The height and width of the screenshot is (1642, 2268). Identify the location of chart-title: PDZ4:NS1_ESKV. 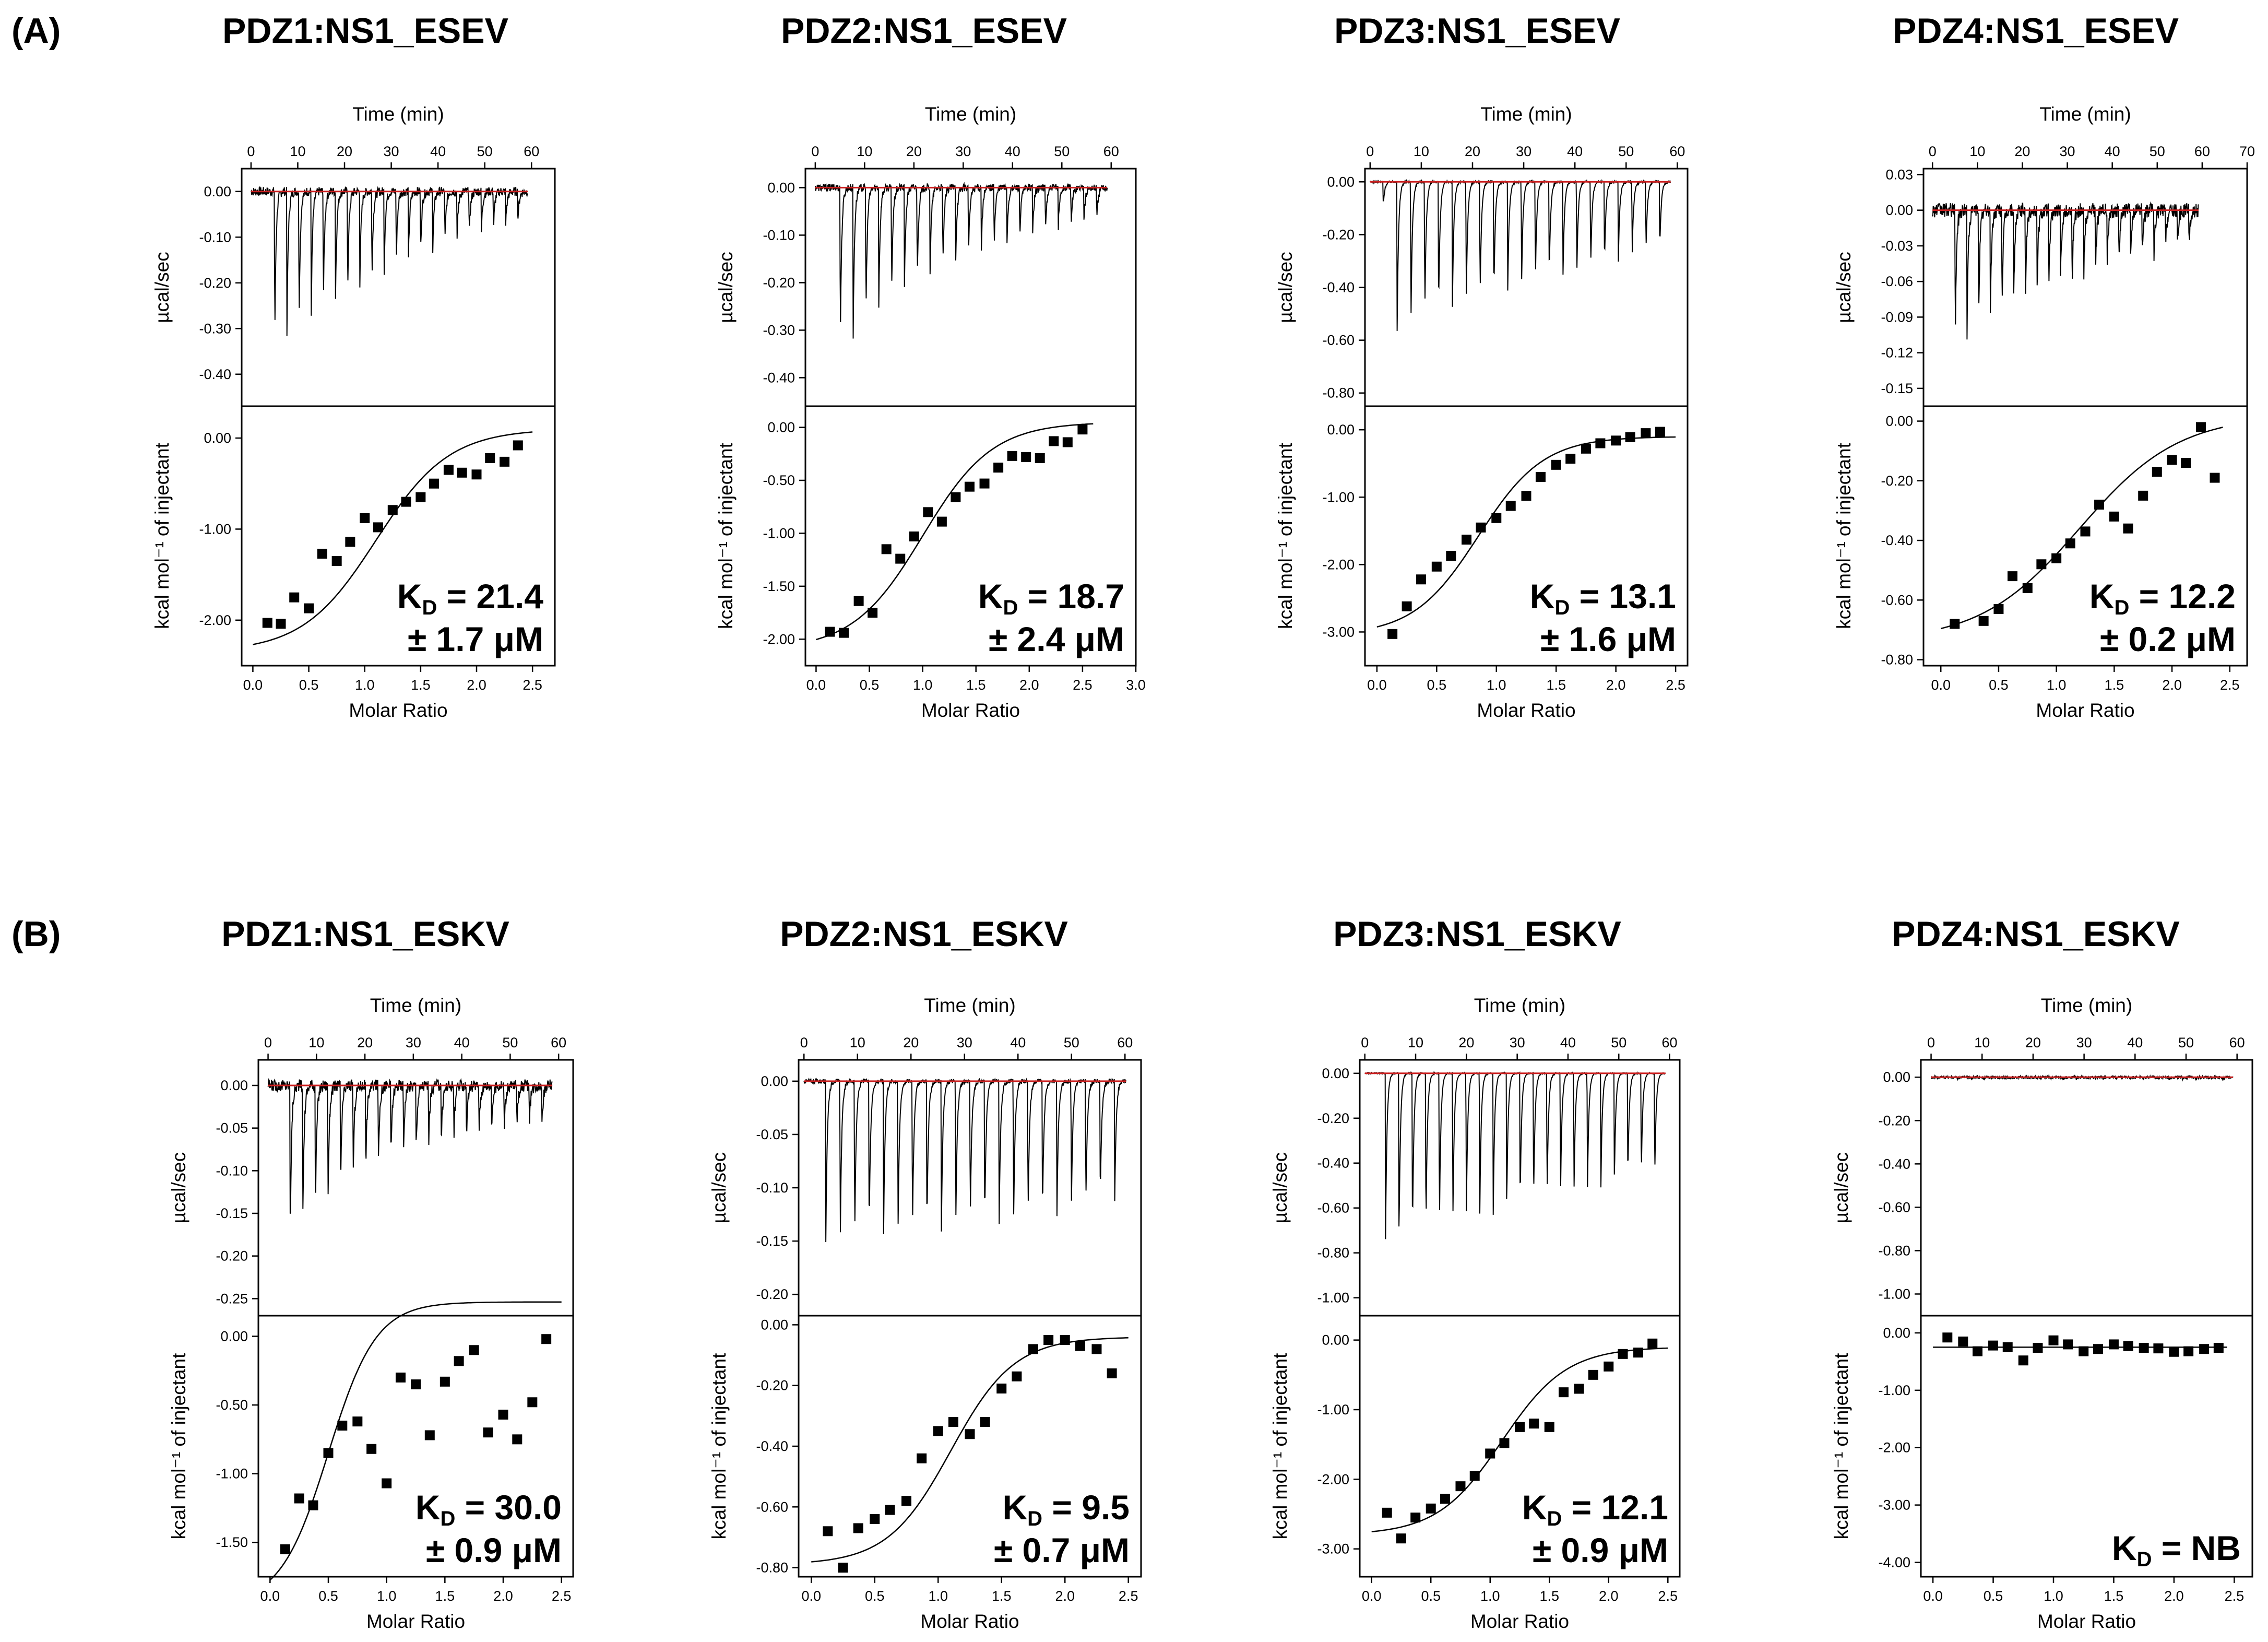
(2036, 934).